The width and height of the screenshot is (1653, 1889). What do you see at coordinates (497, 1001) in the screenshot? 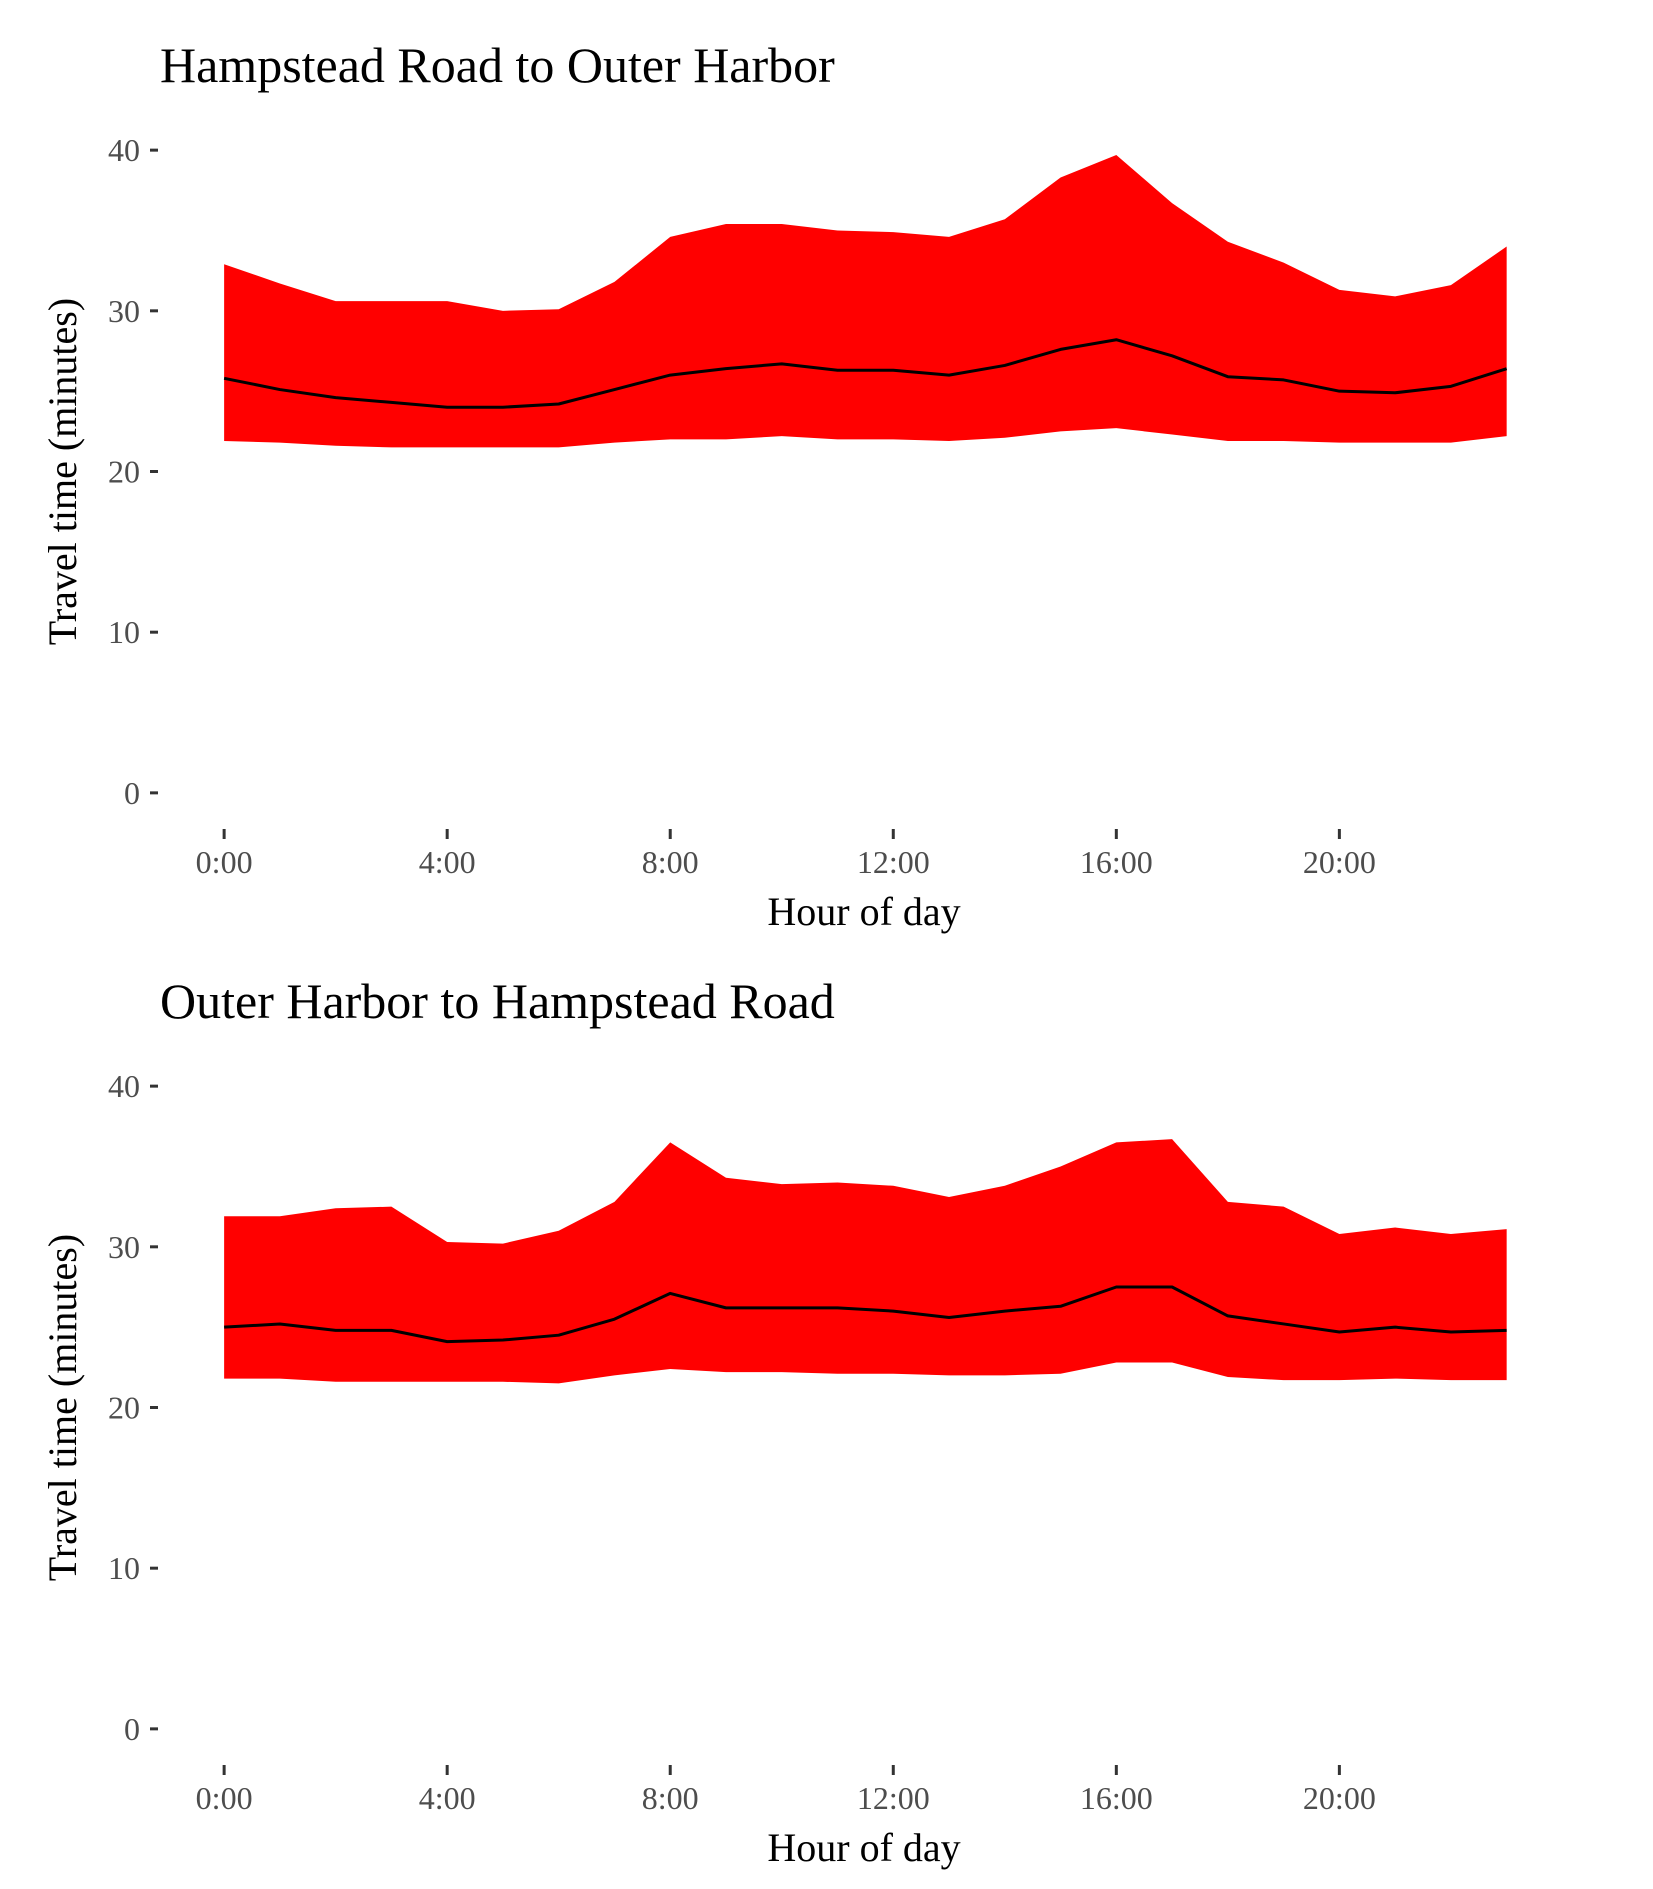
I see `chart-title: Outer Harbor to Hampstead Road` at bounding box center [497, 1001].